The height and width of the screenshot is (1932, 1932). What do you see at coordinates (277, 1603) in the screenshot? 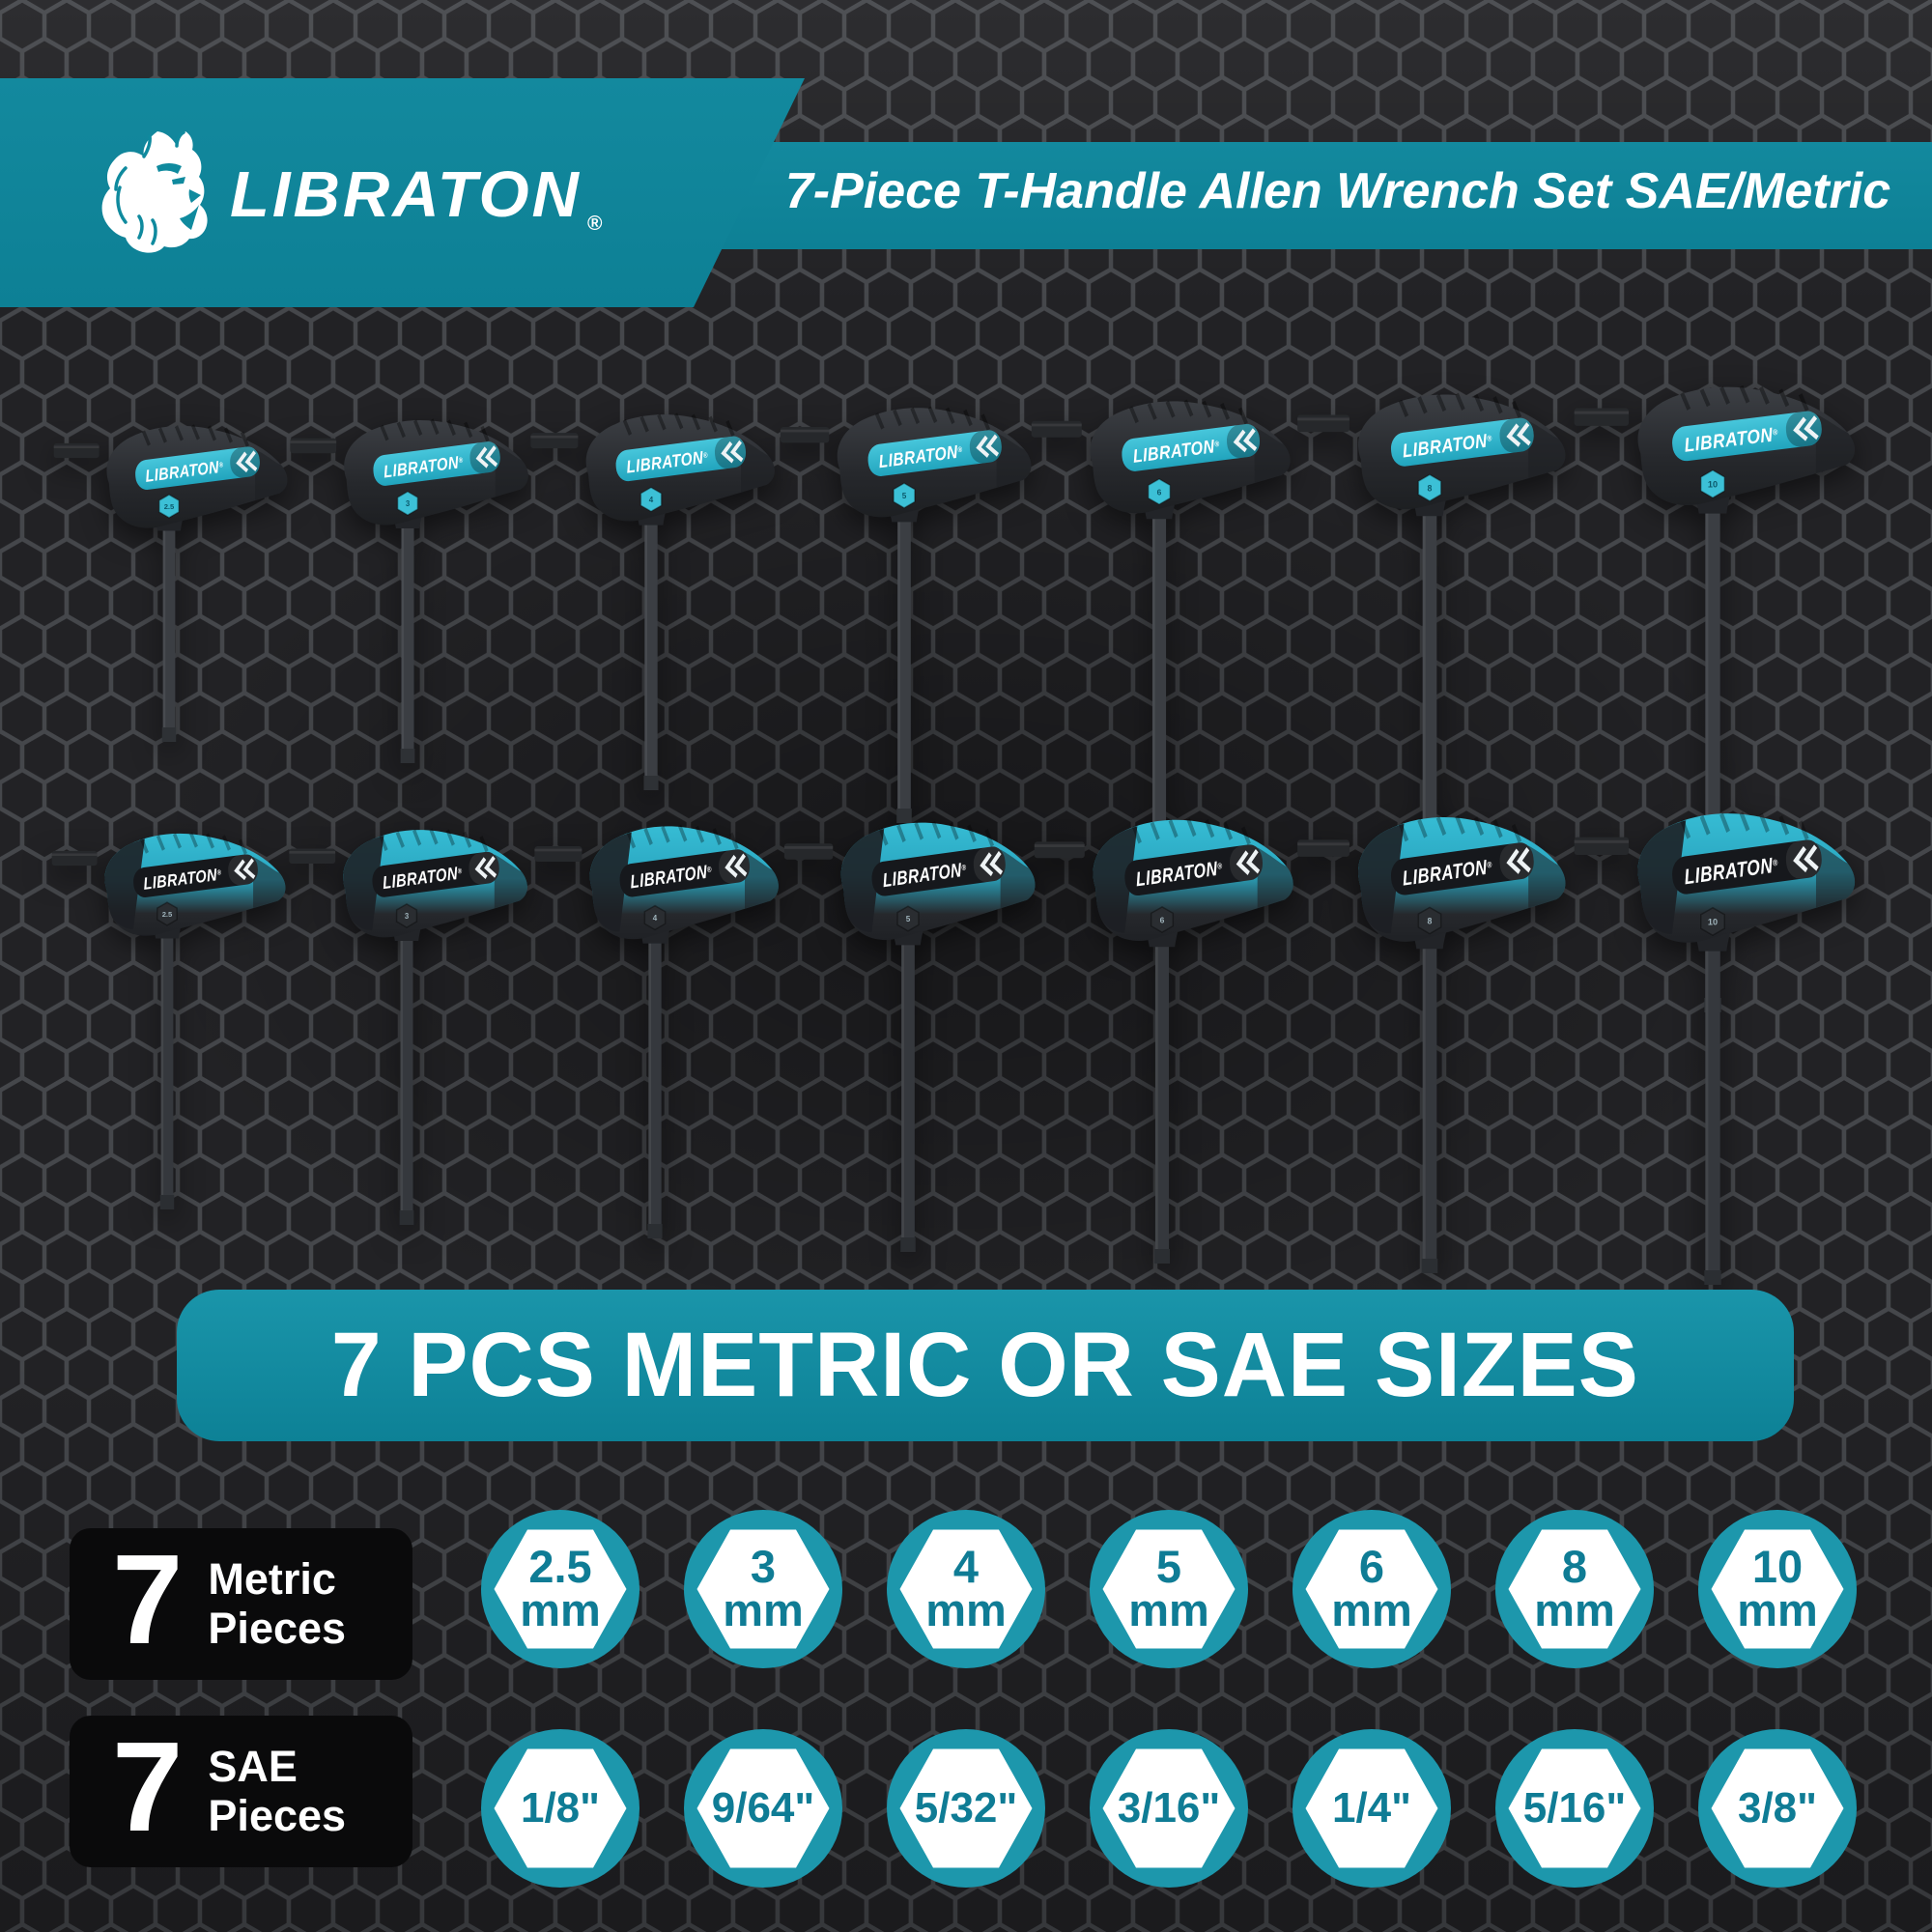
I see `metric-count-label: Metric Pieces` at bounding box center [277, 1603].